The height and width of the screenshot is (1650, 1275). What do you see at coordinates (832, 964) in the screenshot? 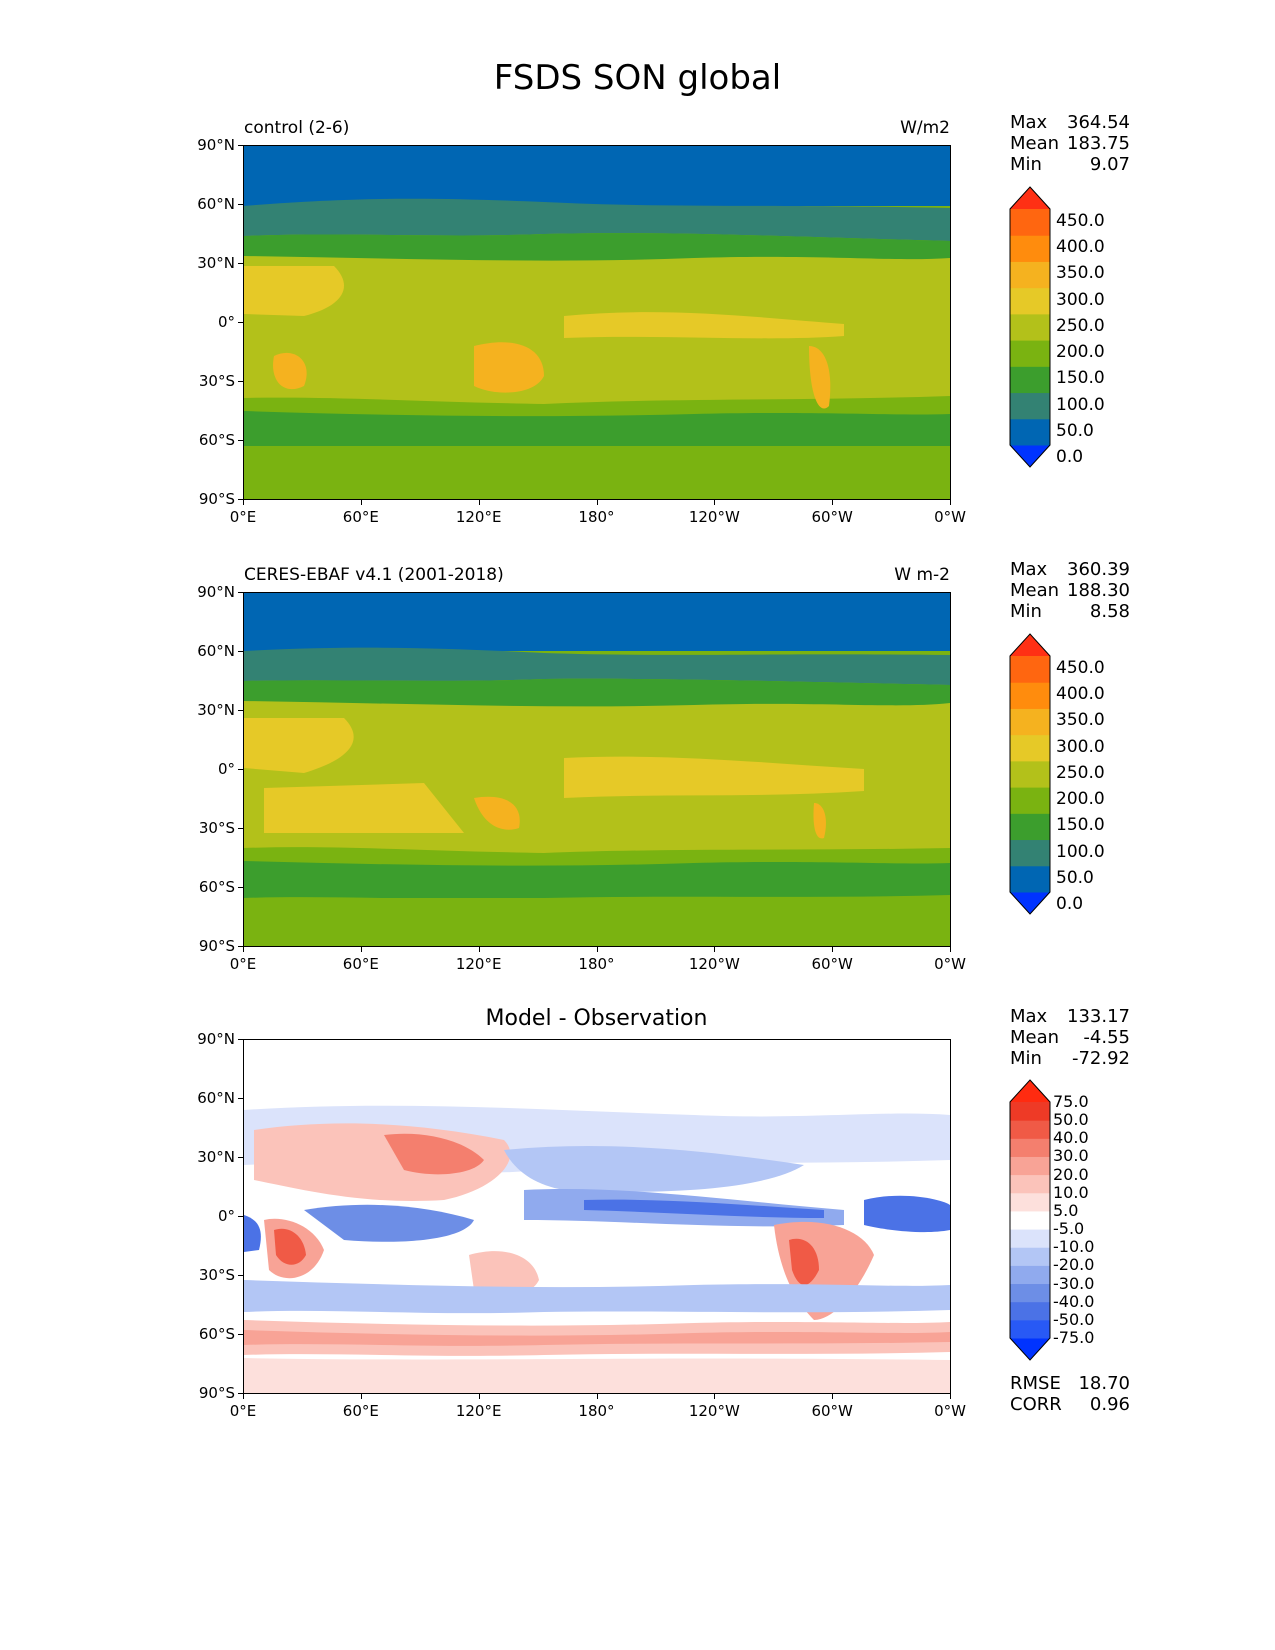
I see `panel2-lon-tick-label: 60°W` at bounding box center [832, 964].